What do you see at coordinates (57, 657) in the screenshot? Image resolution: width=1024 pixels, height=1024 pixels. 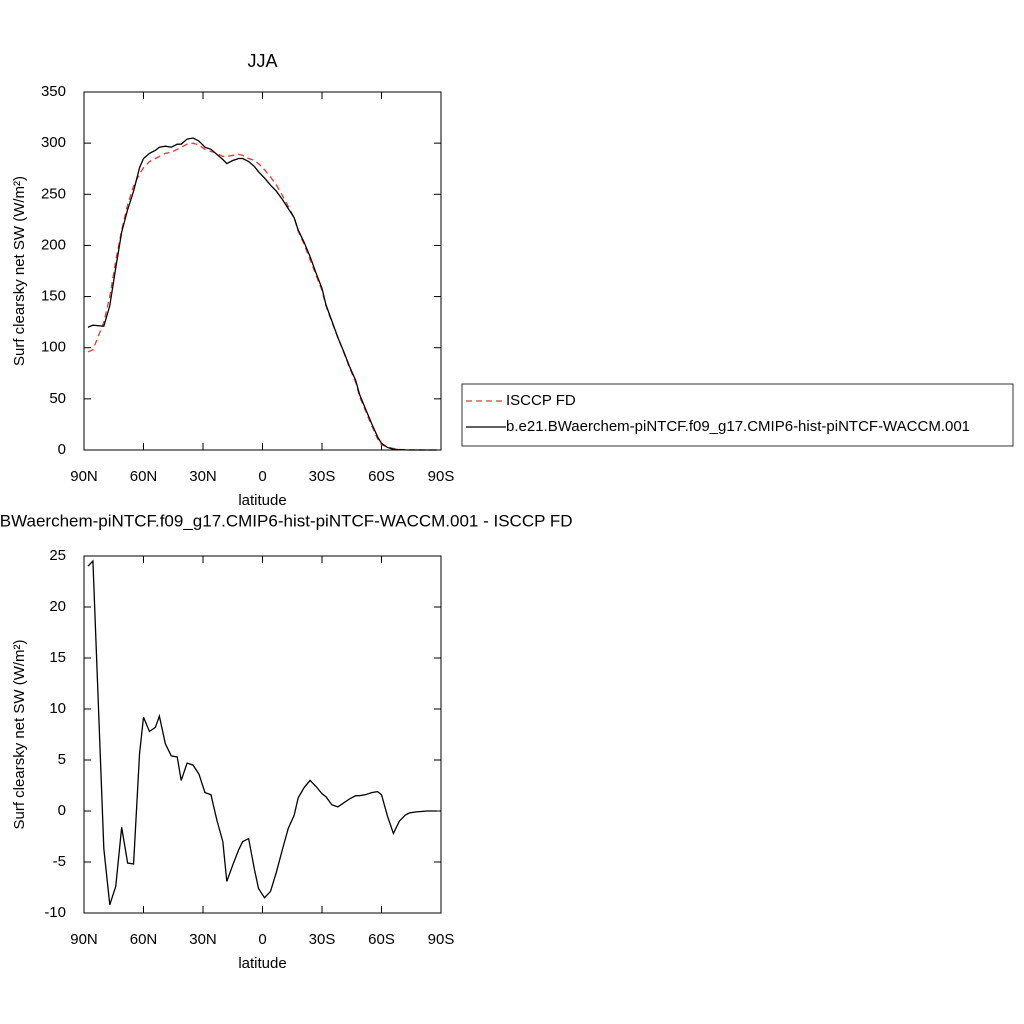 I see `y-tick-label: 15` at bounding box center [57, 657].